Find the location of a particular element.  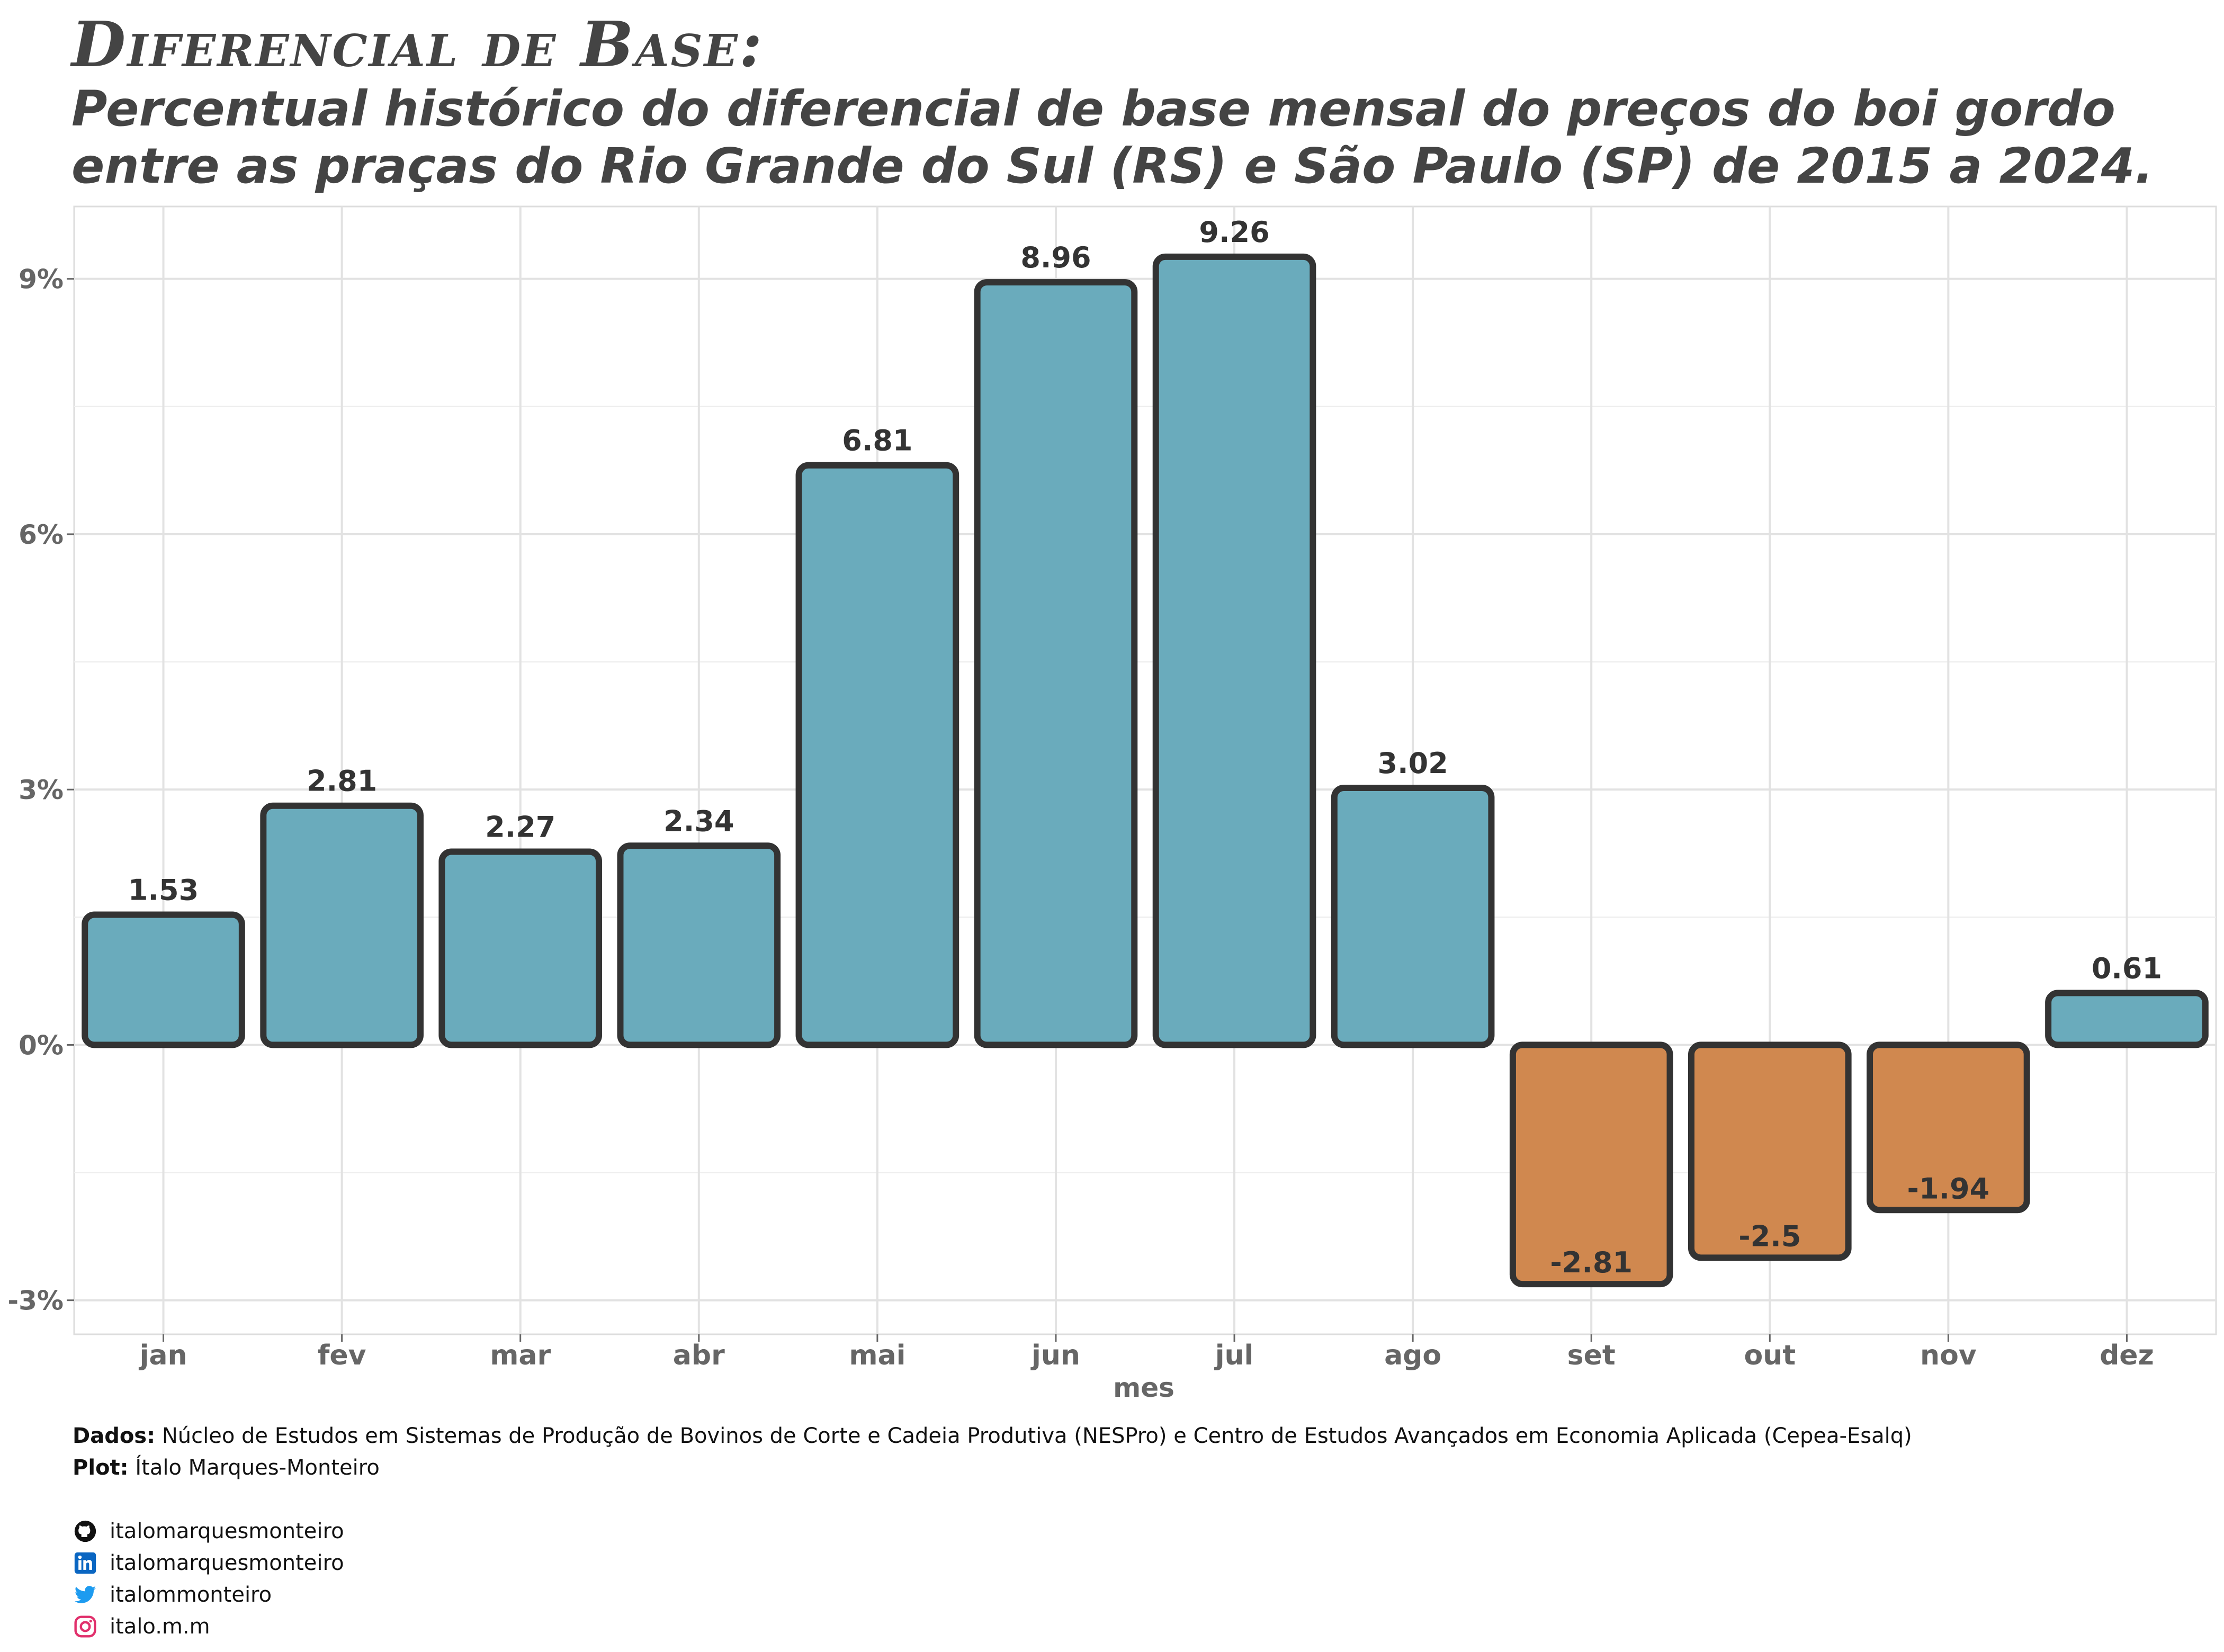

x-tick-label-mai: mai is located at coordinates (877, 1355).